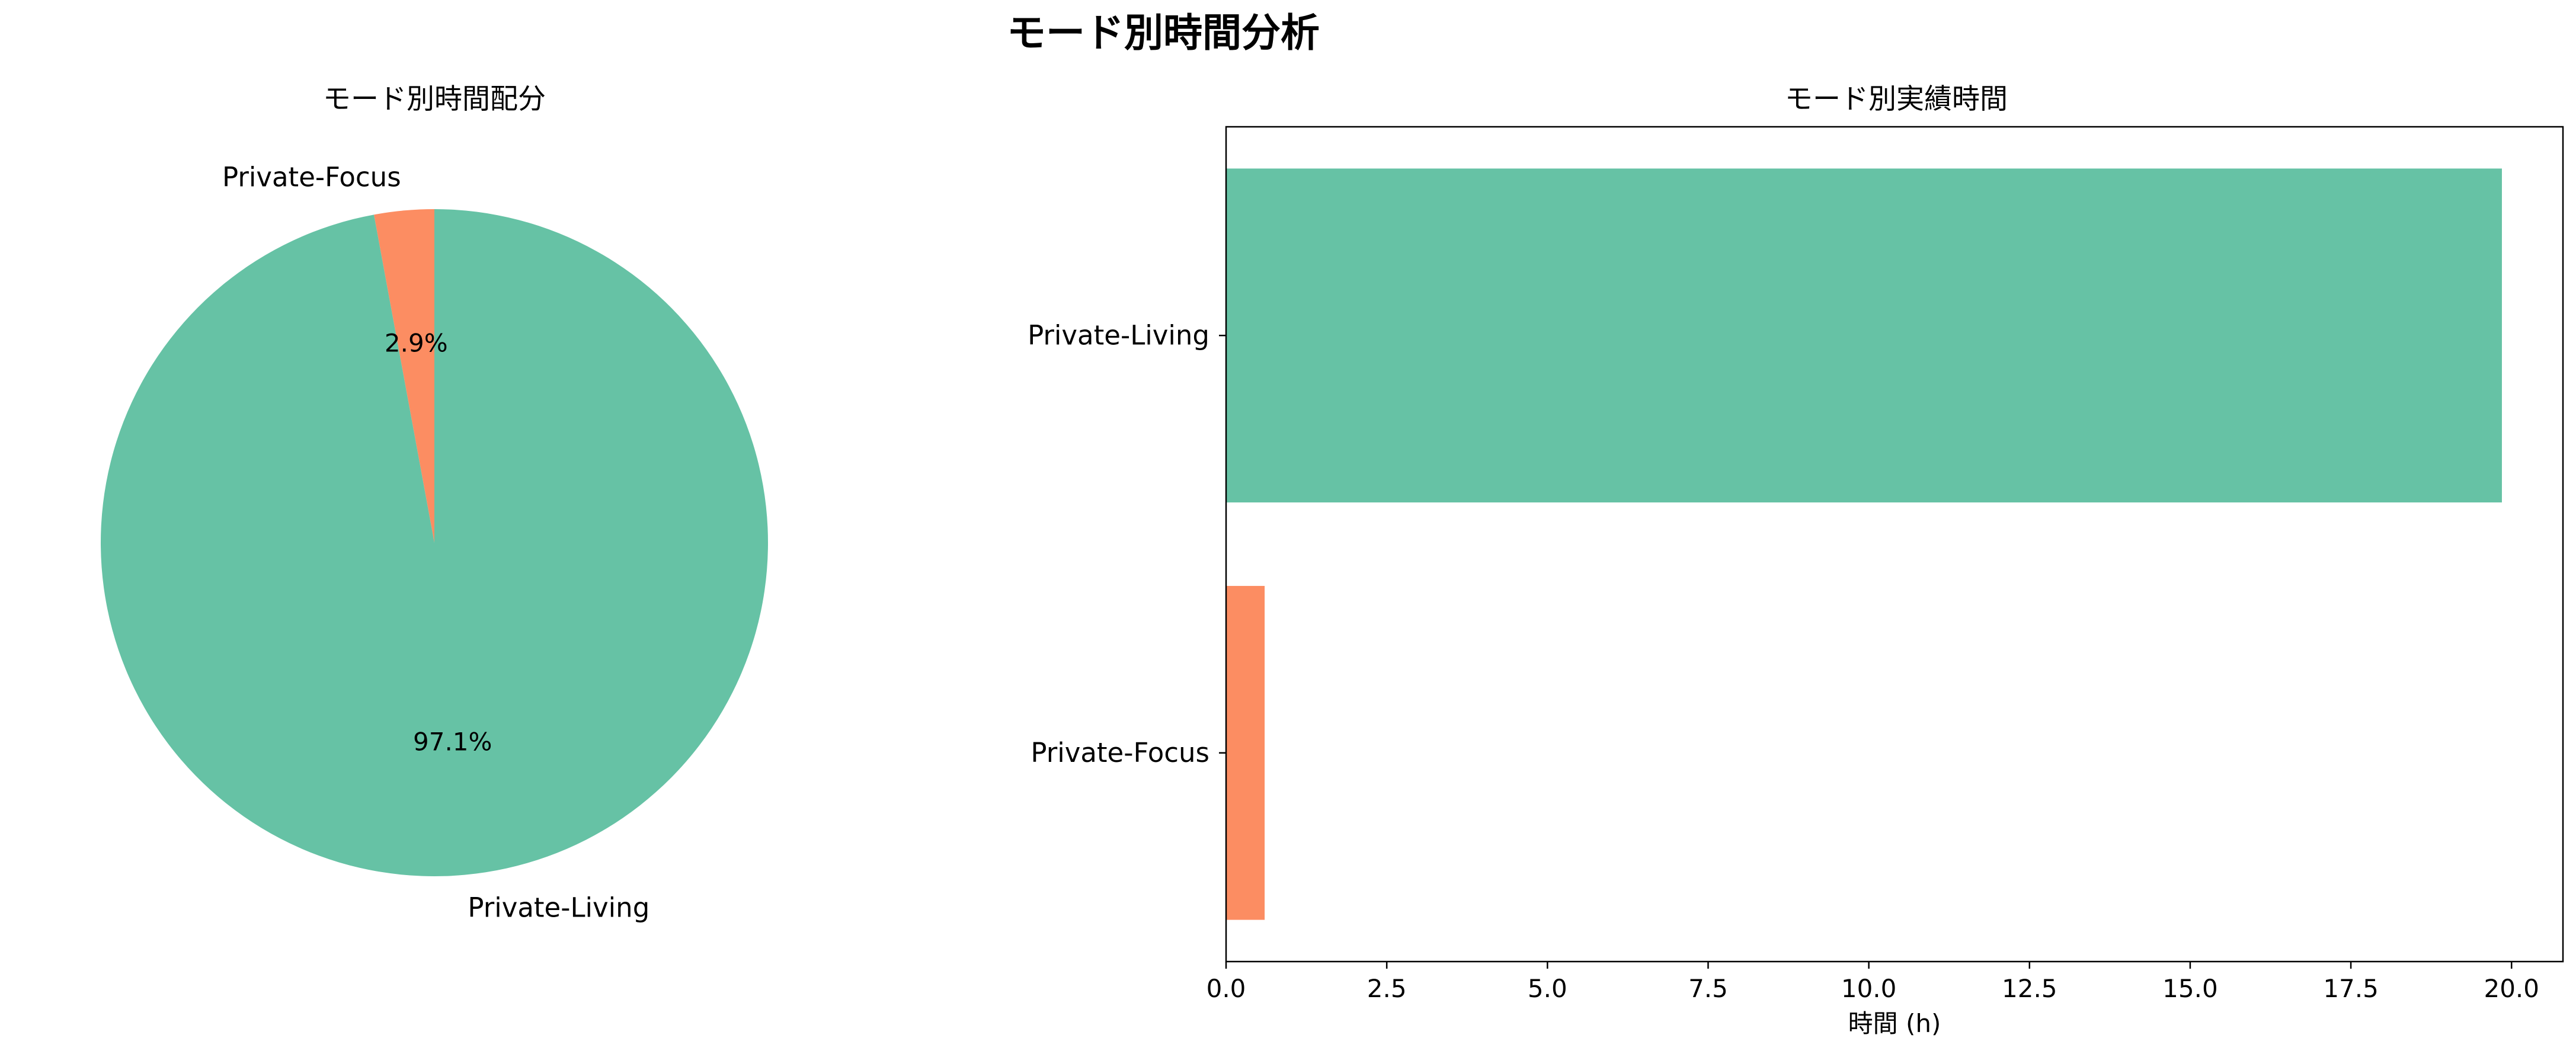 This screenshot has width=2576, height=1054. Describe the element at coordinates (1894, 1024) in the screenshot. I see `x-axis-label: 時間 (h)` at that location.